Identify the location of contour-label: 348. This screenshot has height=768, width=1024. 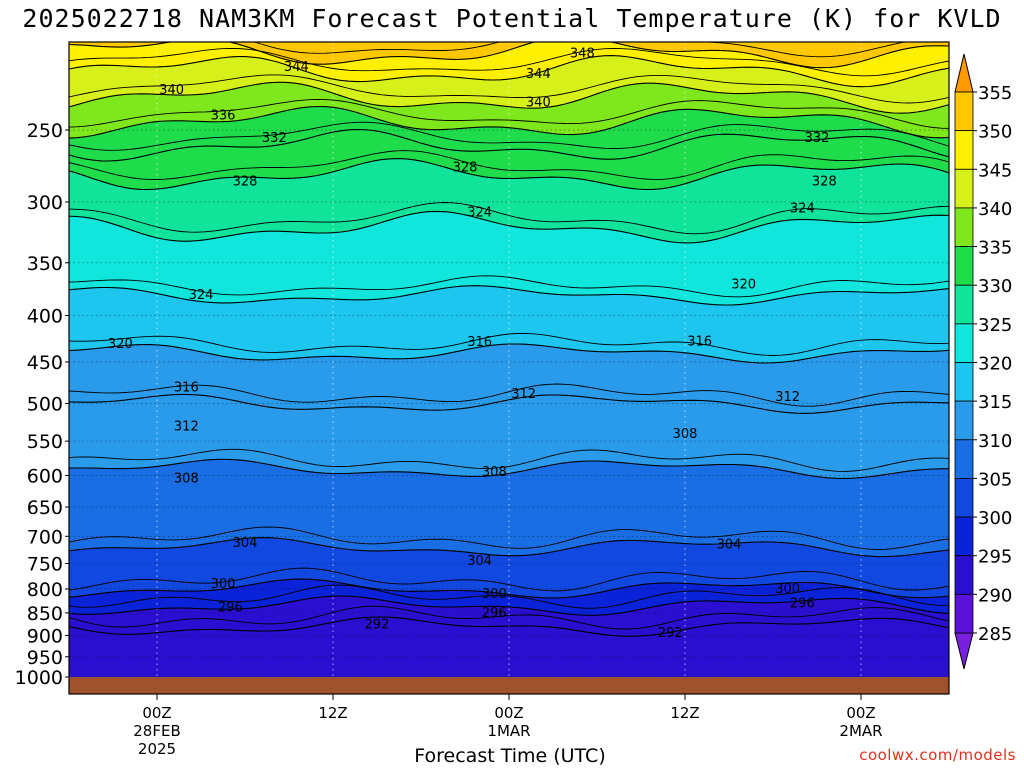
(582, 54).